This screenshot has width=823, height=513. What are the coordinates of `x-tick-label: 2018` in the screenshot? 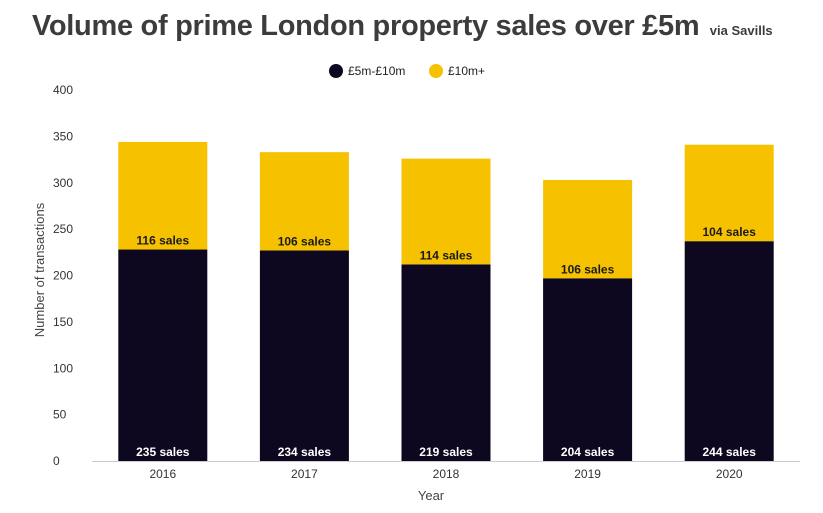 It's located at (446, 474).